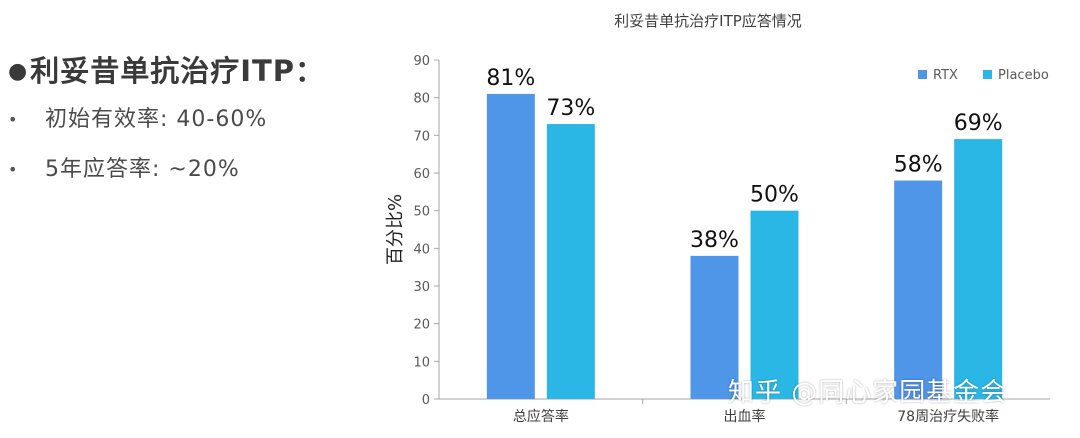 The width and height of the screenshot is (1080, 438). What do you see at coordinates (421, 325) in the screenshot?
I see `y-tick-label: 20` at bounding box center [421, 325].